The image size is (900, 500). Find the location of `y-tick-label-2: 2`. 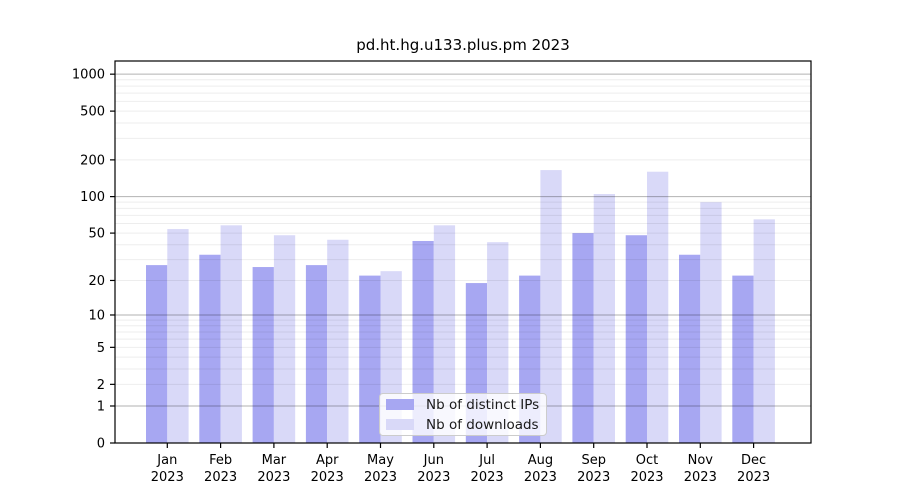

y-tick-label-2: 2 is located at coordinates (101, 385).